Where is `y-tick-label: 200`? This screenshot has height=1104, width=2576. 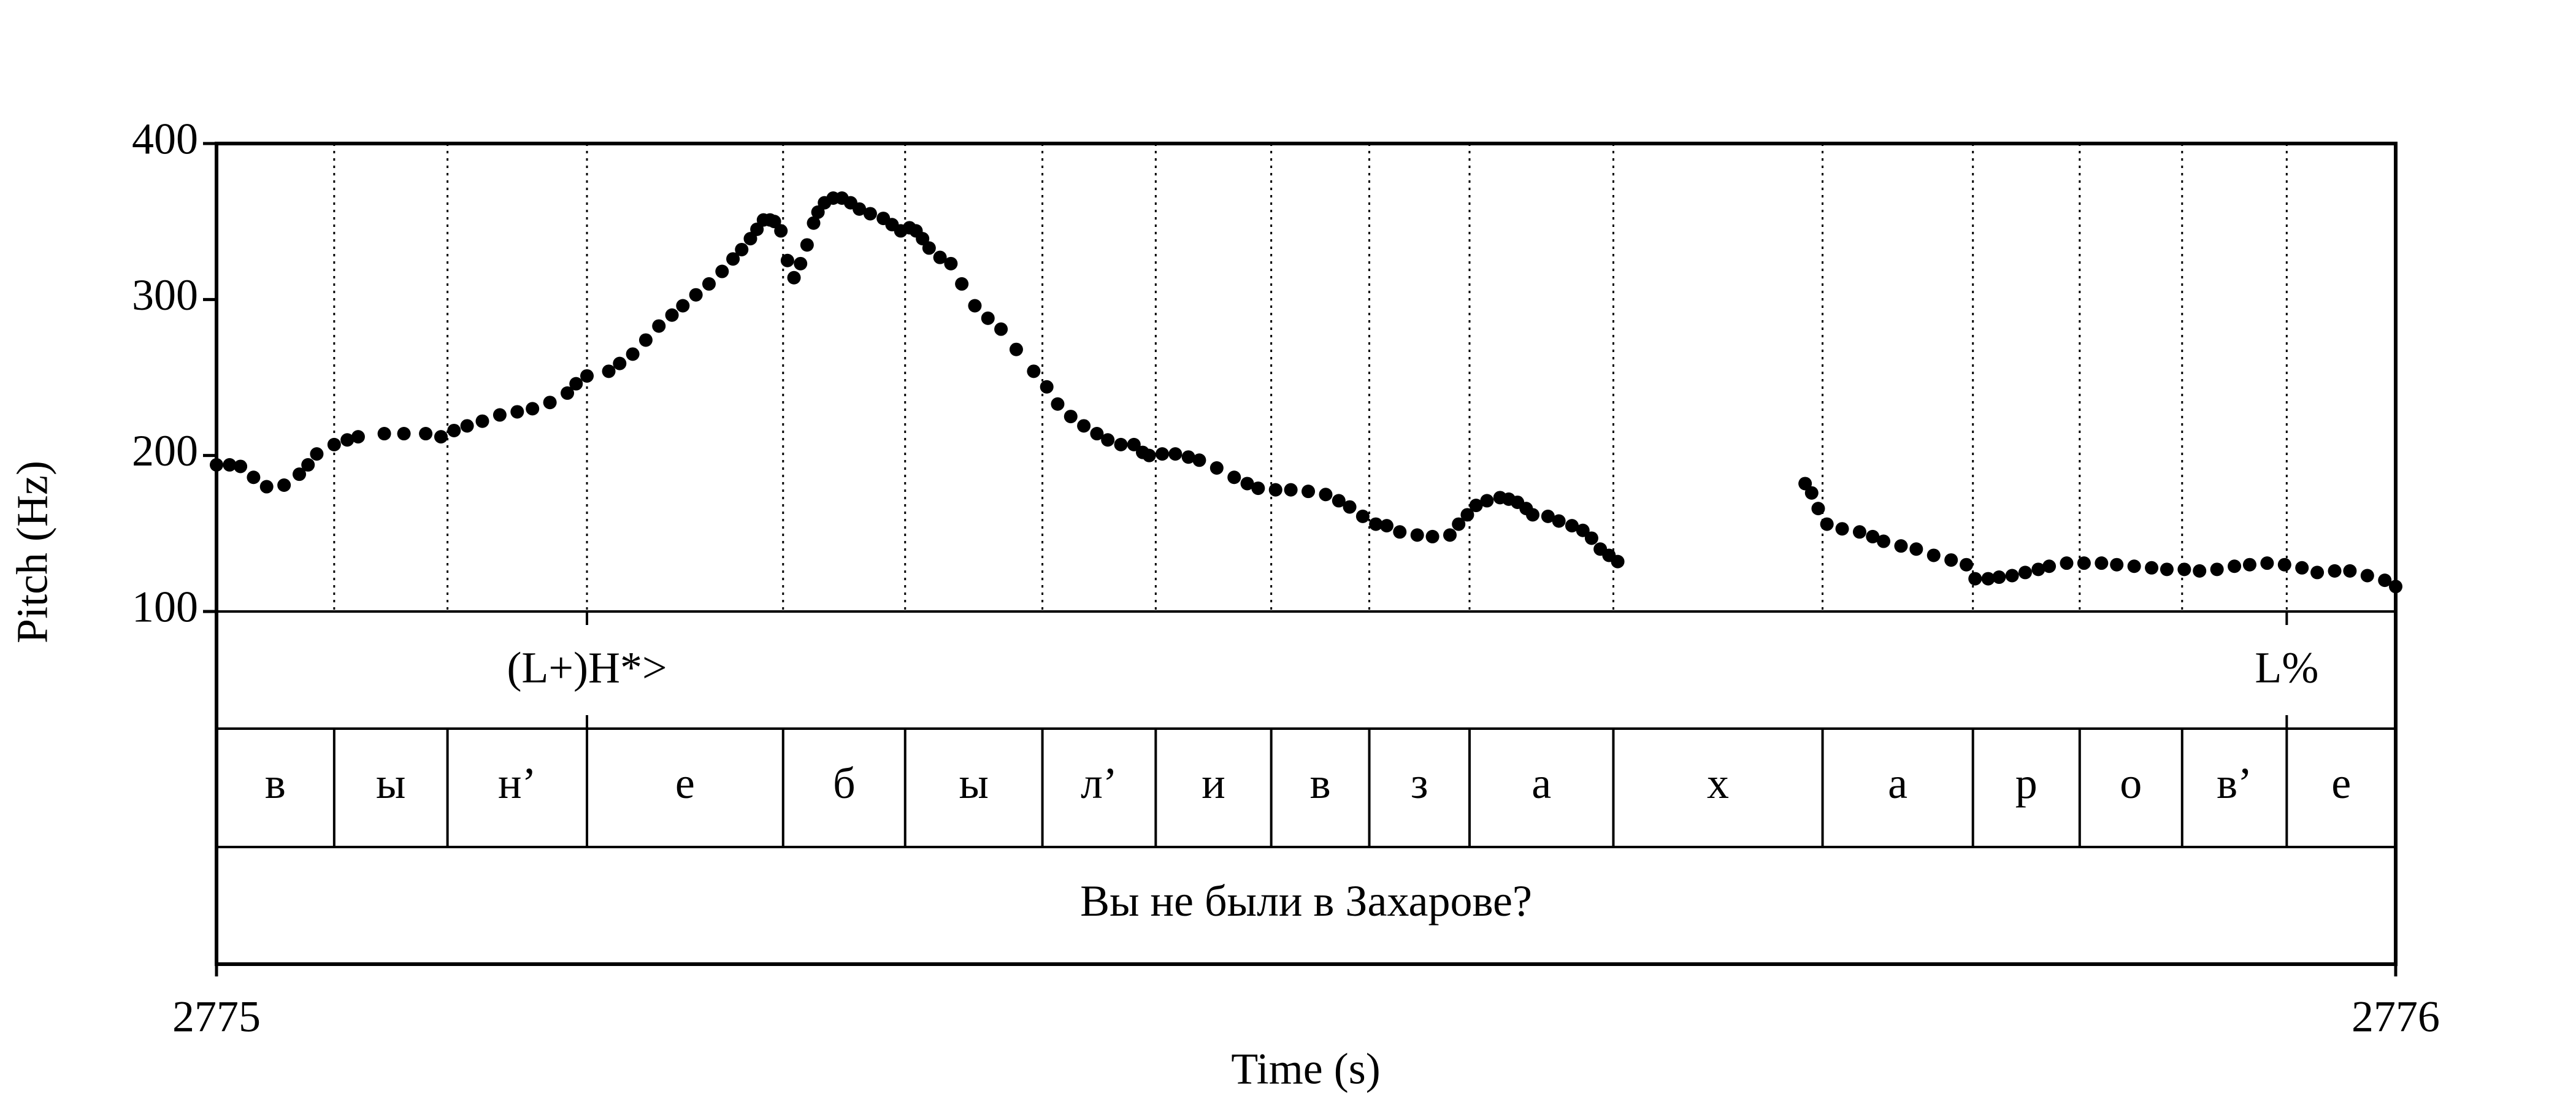 y-tick-label: 200 is located at coordinates (165, 450).